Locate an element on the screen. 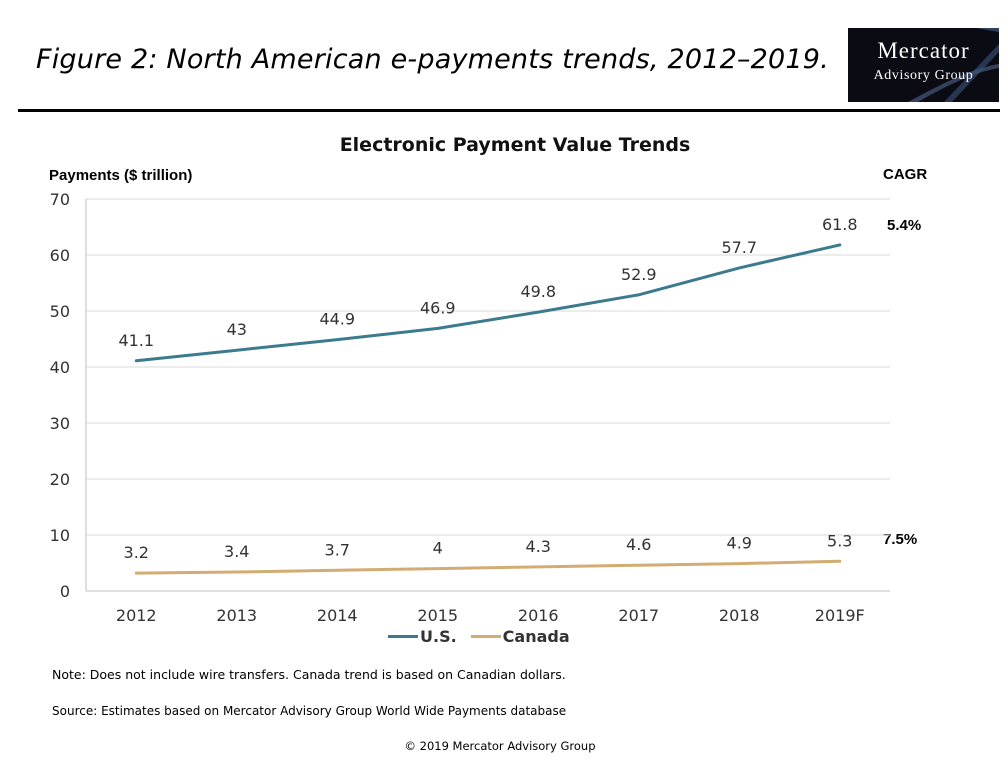 The image size is (1008, 768). data-label-us-2013: 43 is located at coordinates (237, 329).